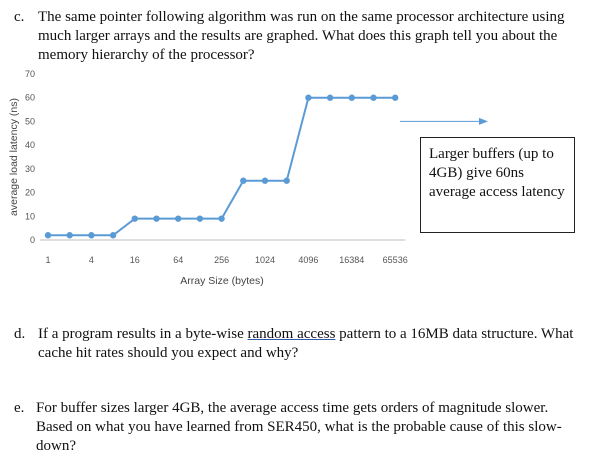 The image size is (593, 468). What do you see at coordinates (395, 260) in the screenshot?
I see `x-tick-label: 65536` at bounding box center [395, 260].